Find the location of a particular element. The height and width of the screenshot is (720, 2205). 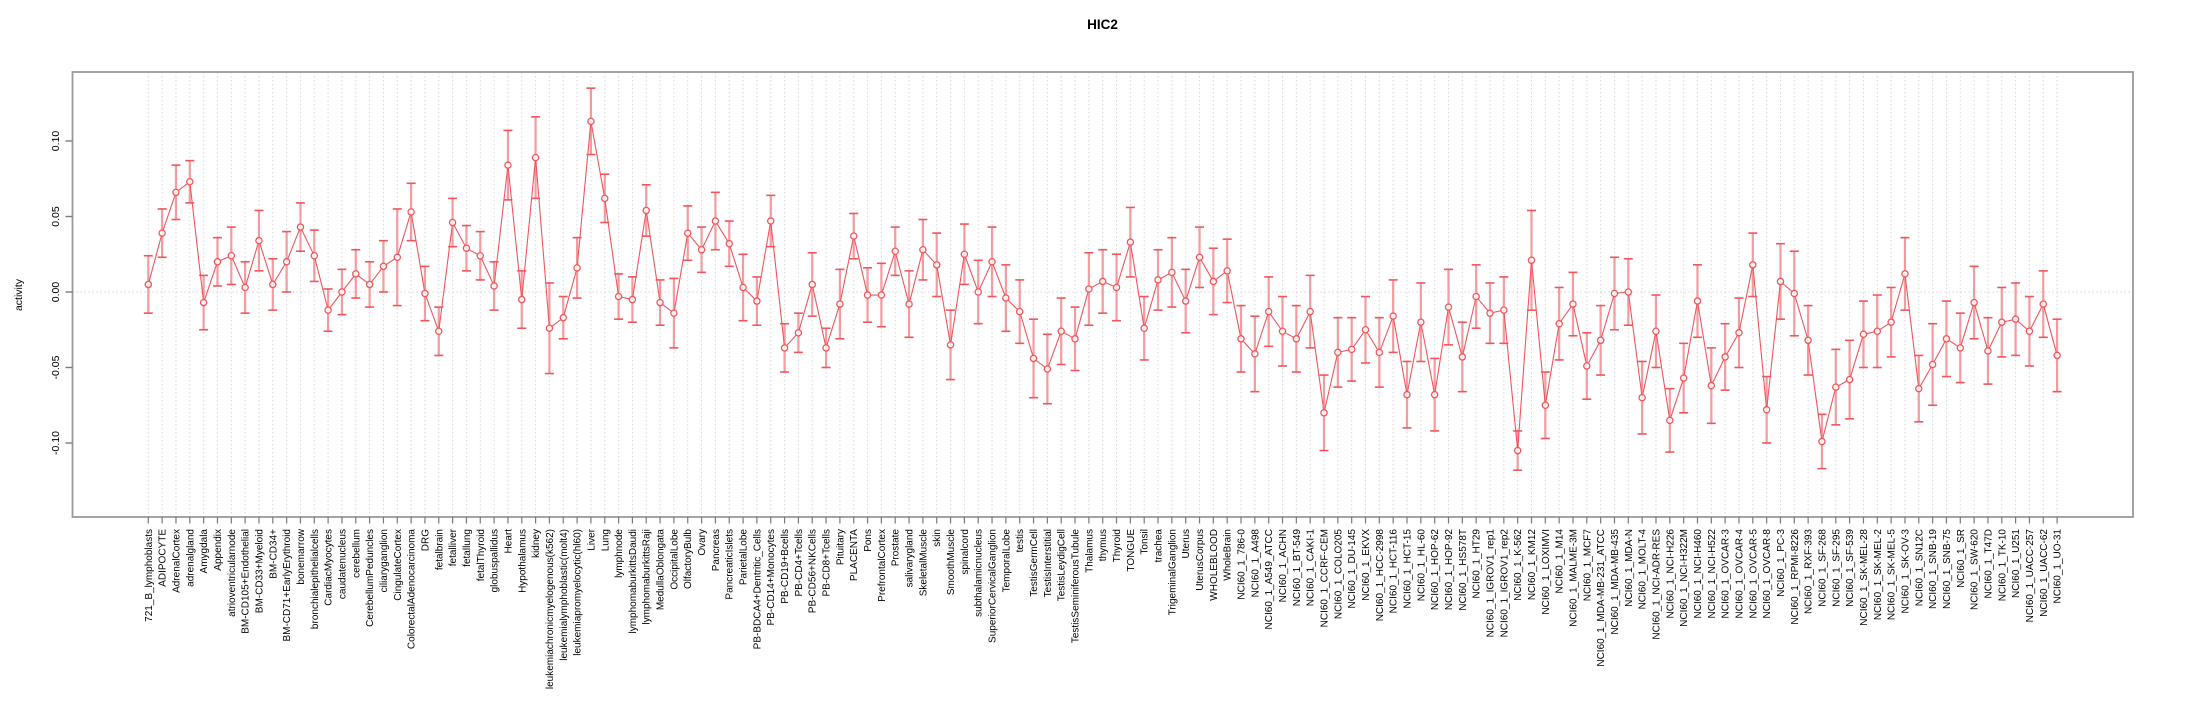

x-axis-label: fetalThyroid is located at coordinates (481, 555).